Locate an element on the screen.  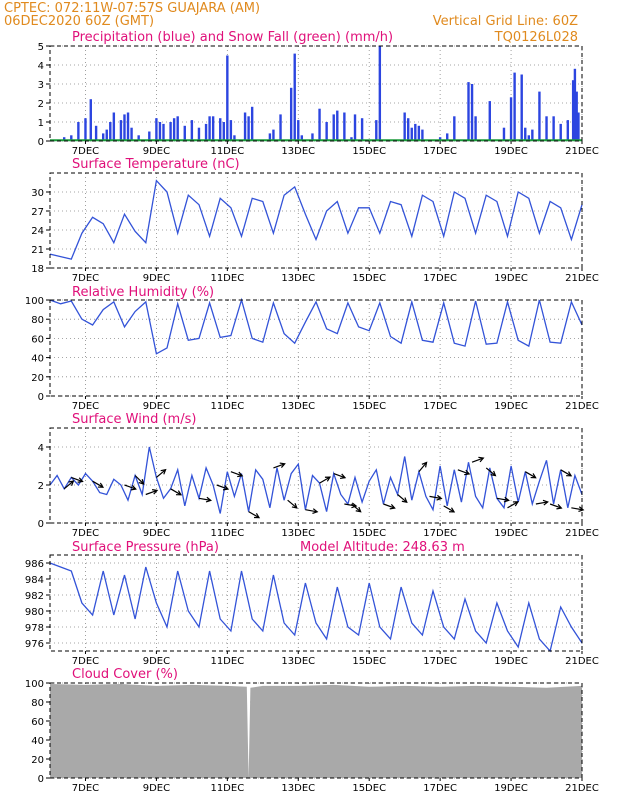
pres-ytick-label: 980 is located at coordinates (34, 612).